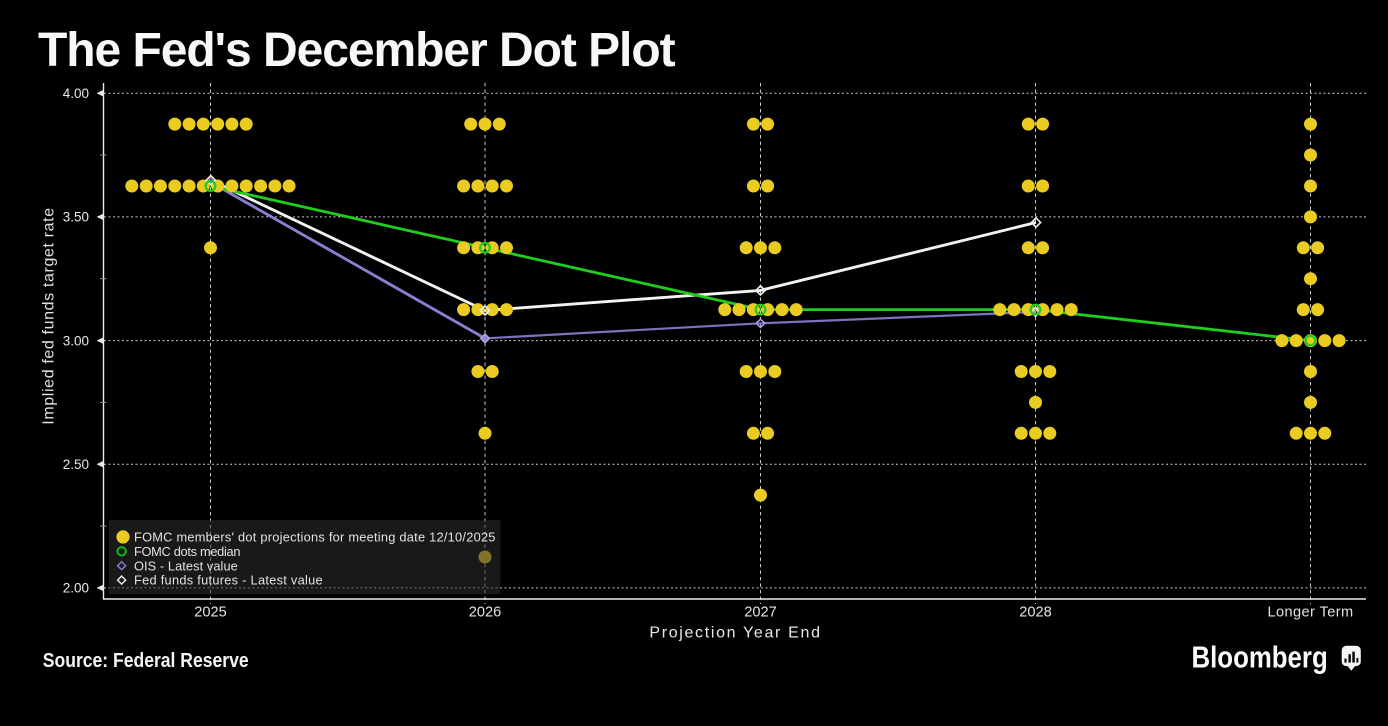  Describe the element at coordinates (187, 551) in the screenshot. I see `svg-text: FOMC dots median` at that location.